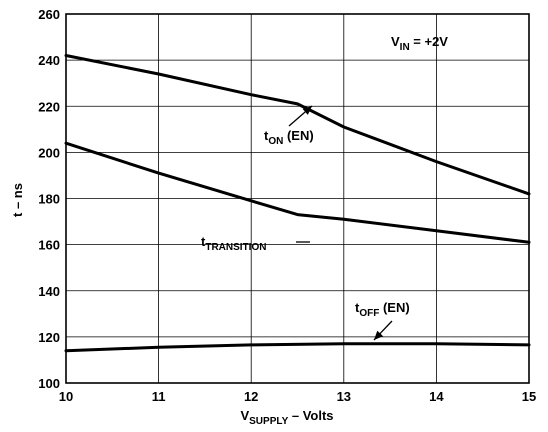 Image resolution: width=548 pixels, height=432 pixels. I want to click on series-label-ttransition: tTRANSITION, so click(233, 243).